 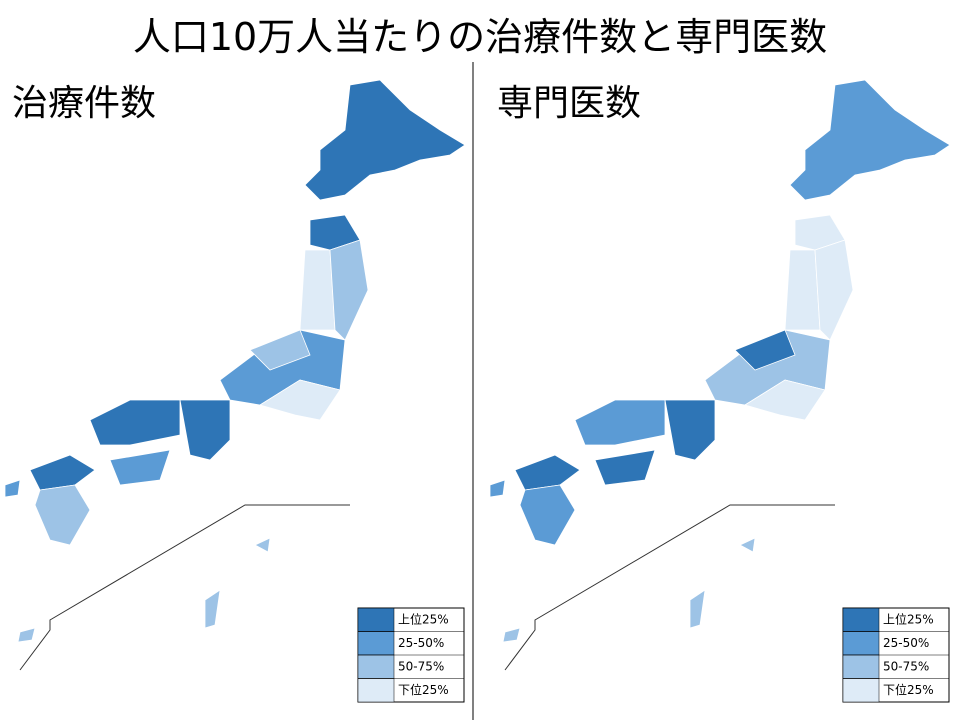 What do you see at coordinates (480, 37) in the screenshot?
I see `slide-title: 人口10万人当たりの治療件数と専門医数` at bounding box center [480, 37].